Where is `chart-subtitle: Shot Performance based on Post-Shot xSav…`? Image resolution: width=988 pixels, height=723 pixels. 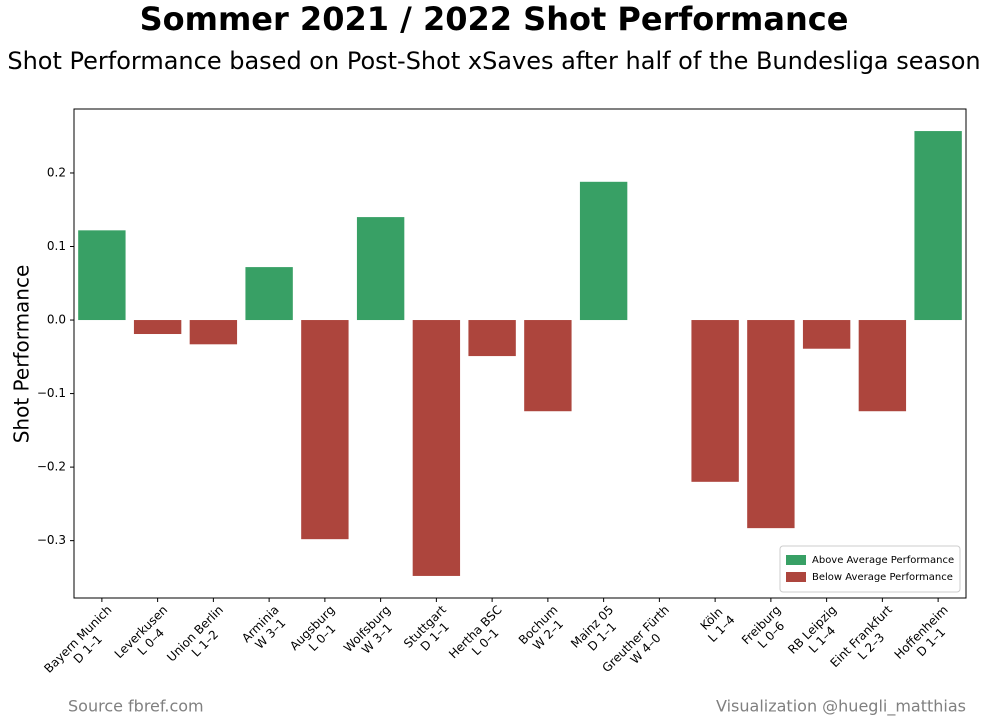 chart-subtitle: Shot Performance based on Post-Shot xSav… is located at coordinates (493, 61).